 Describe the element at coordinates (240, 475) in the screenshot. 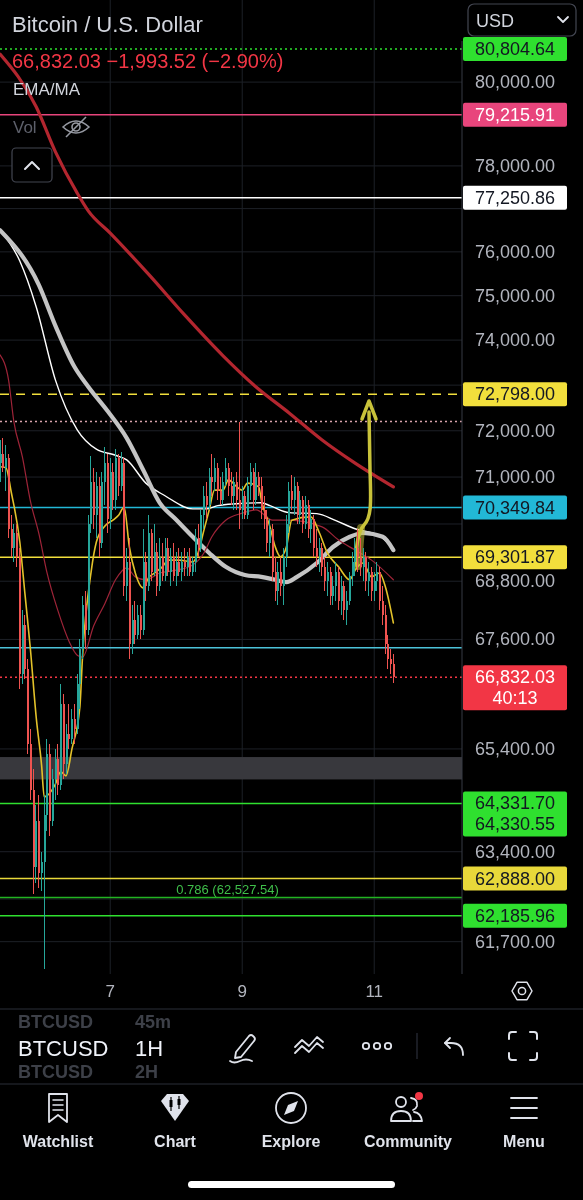

I see `candlestick` at that location.